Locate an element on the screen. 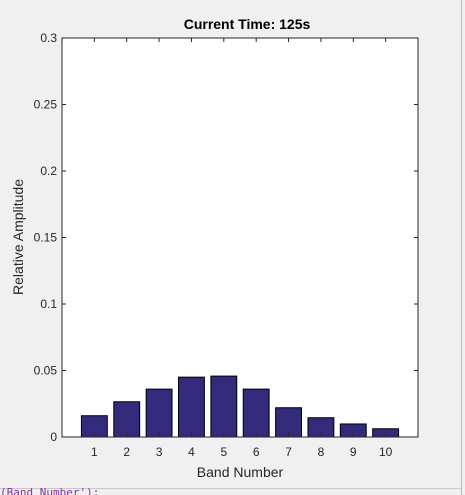 This screenshot has height=495, width=465. y-tick-label: 0.3 is located at coordinates (48, 38).